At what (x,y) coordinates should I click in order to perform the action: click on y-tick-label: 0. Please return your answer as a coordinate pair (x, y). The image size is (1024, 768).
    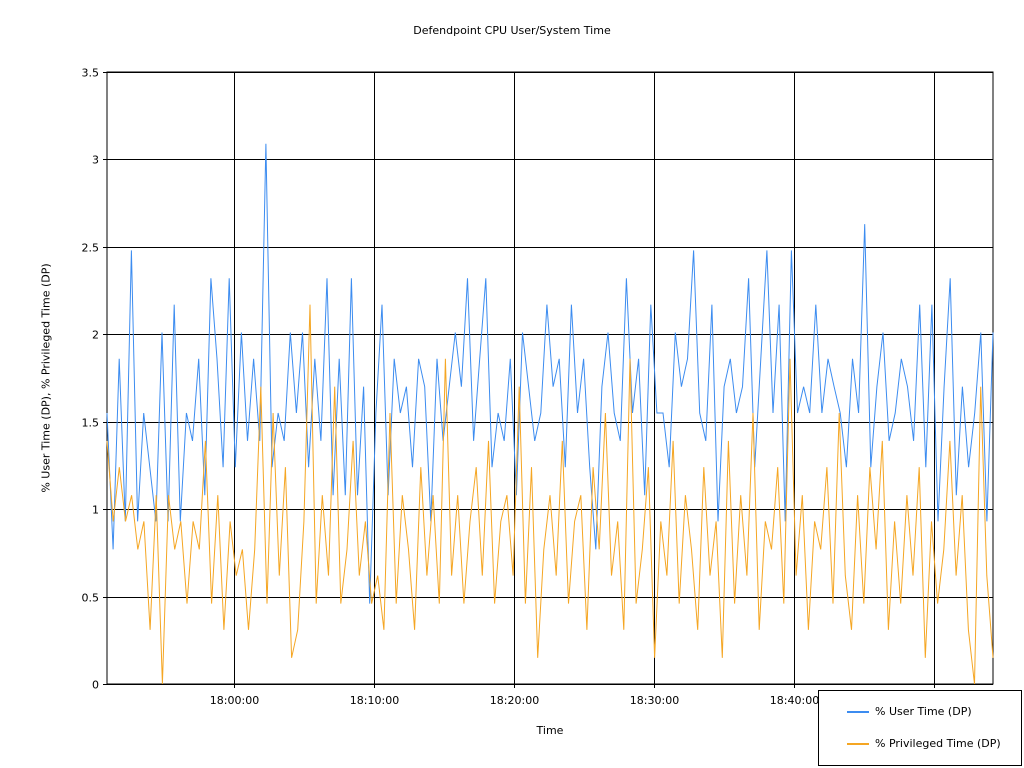
    Looking at the image, I should click on (95, 685).